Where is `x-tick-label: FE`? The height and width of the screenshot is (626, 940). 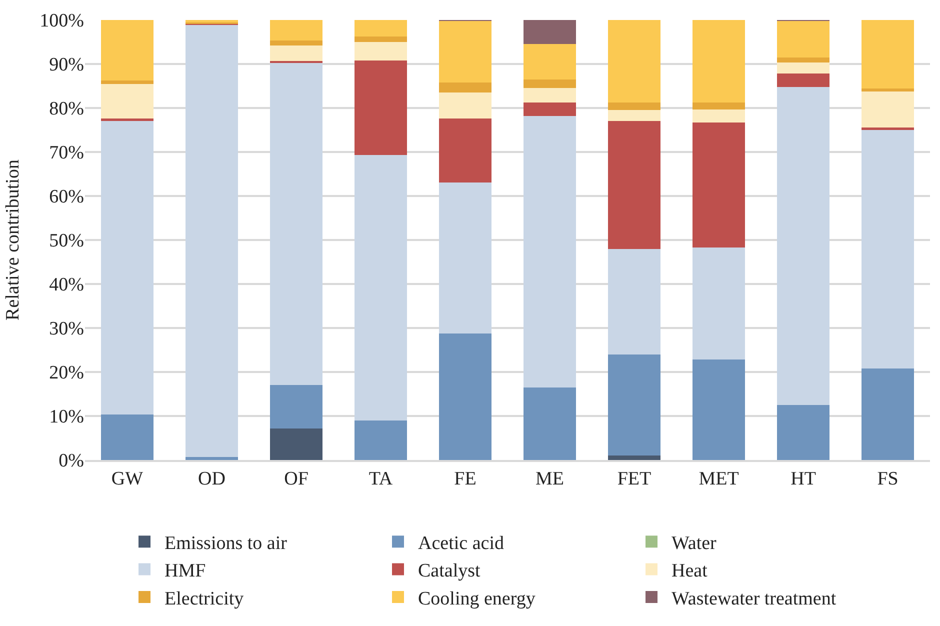 x-tick-label: FE is located at coordinates (465, 479).